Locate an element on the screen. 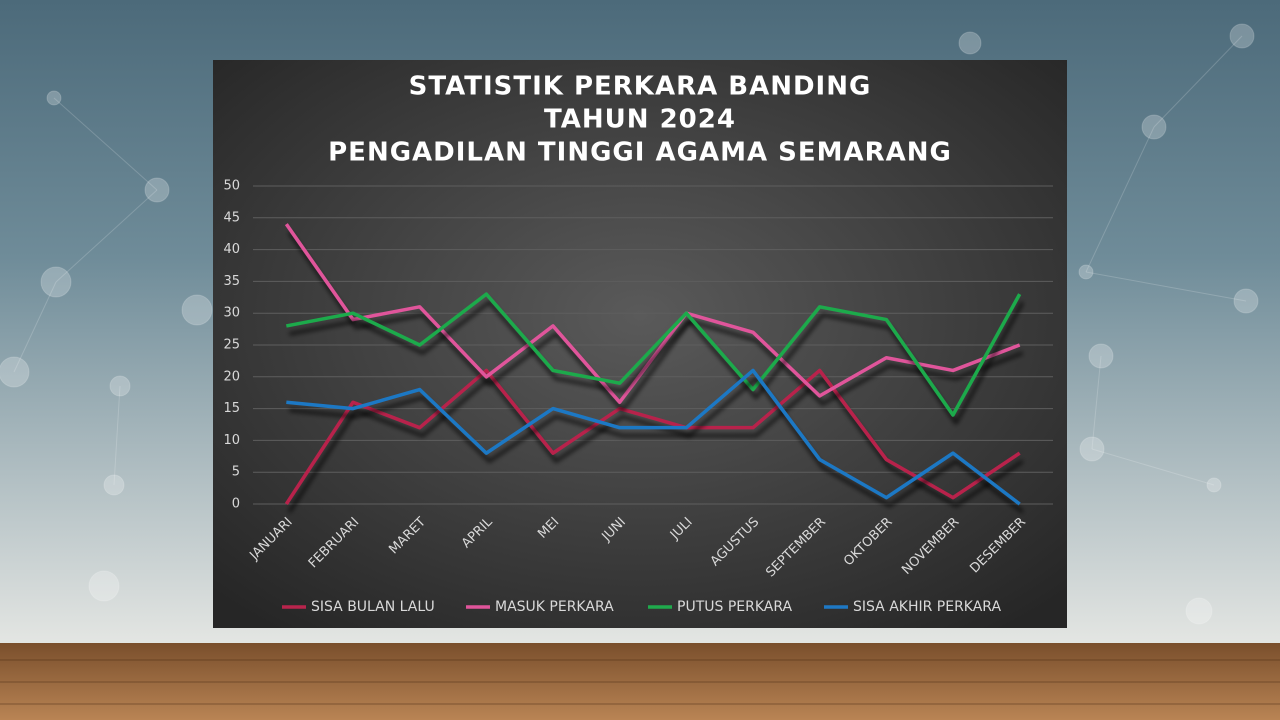 The height and width of the screenshot is (720, 1280). y-tick-label: 25 is located at coordinates (231, 345).